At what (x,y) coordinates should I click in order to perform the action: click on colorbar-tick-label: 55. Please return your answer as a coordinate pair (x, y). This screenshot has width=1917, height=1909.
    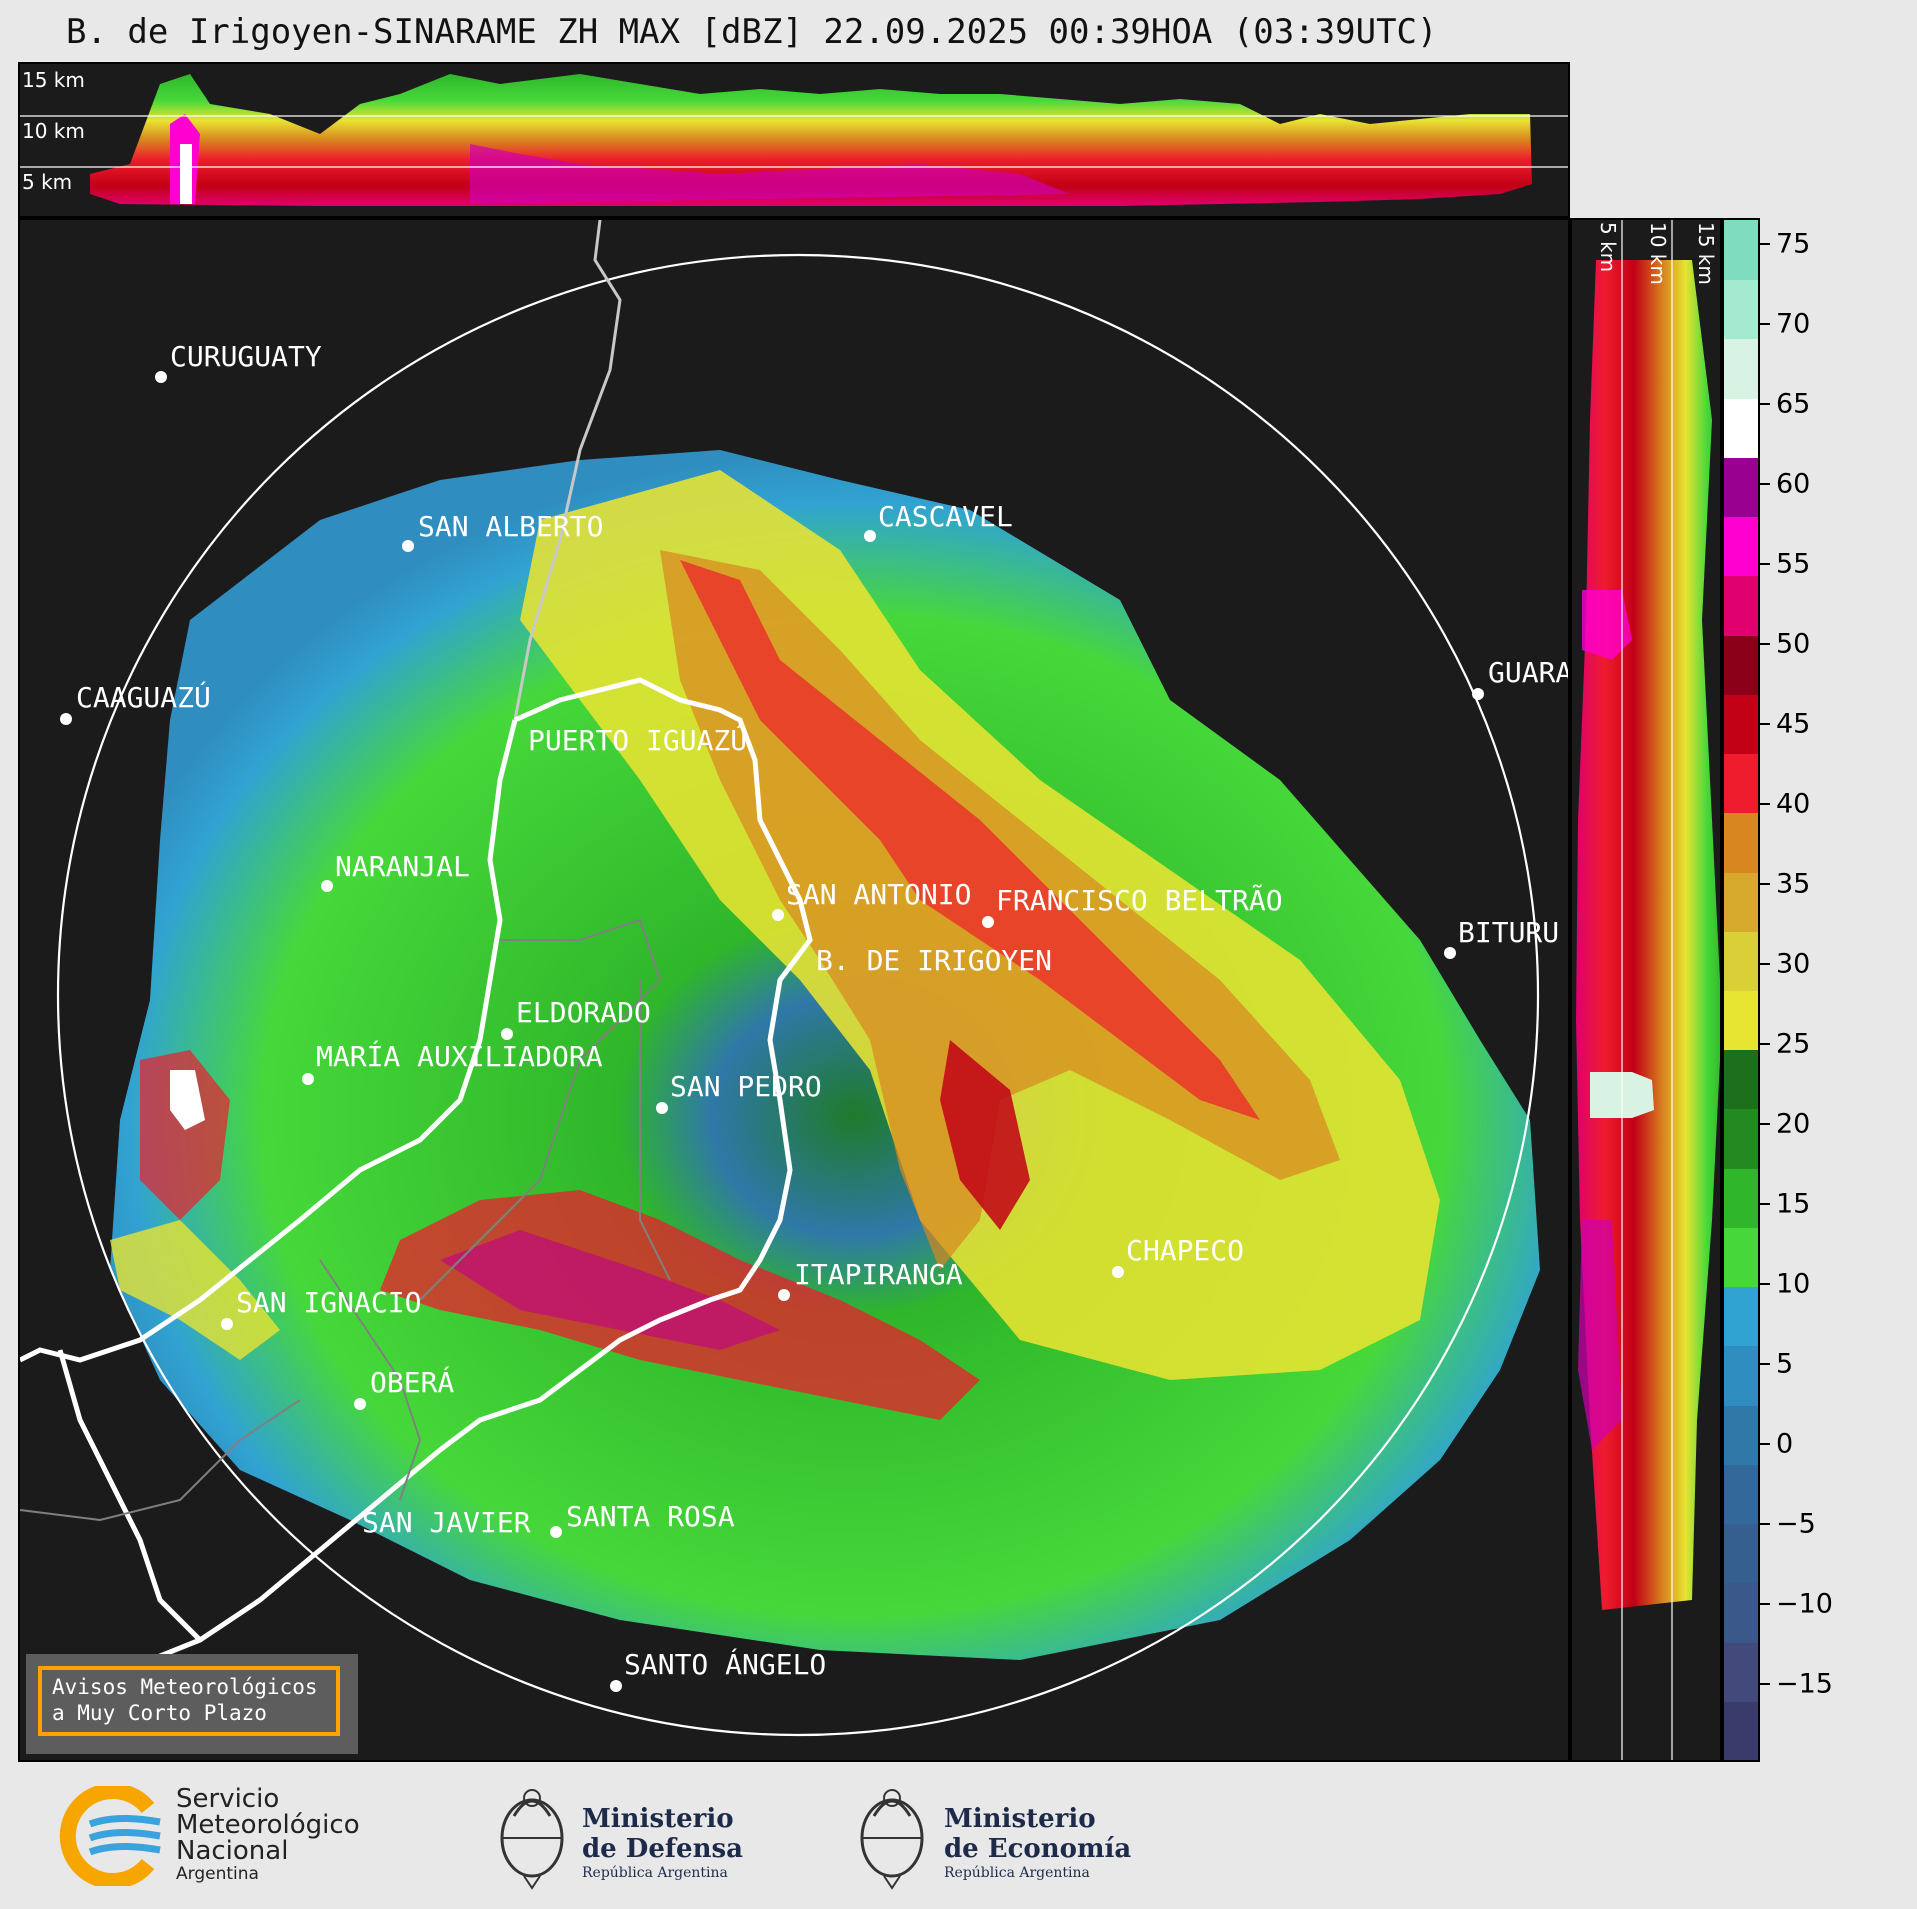
    Looking at the image, I should click on (1793, 564).